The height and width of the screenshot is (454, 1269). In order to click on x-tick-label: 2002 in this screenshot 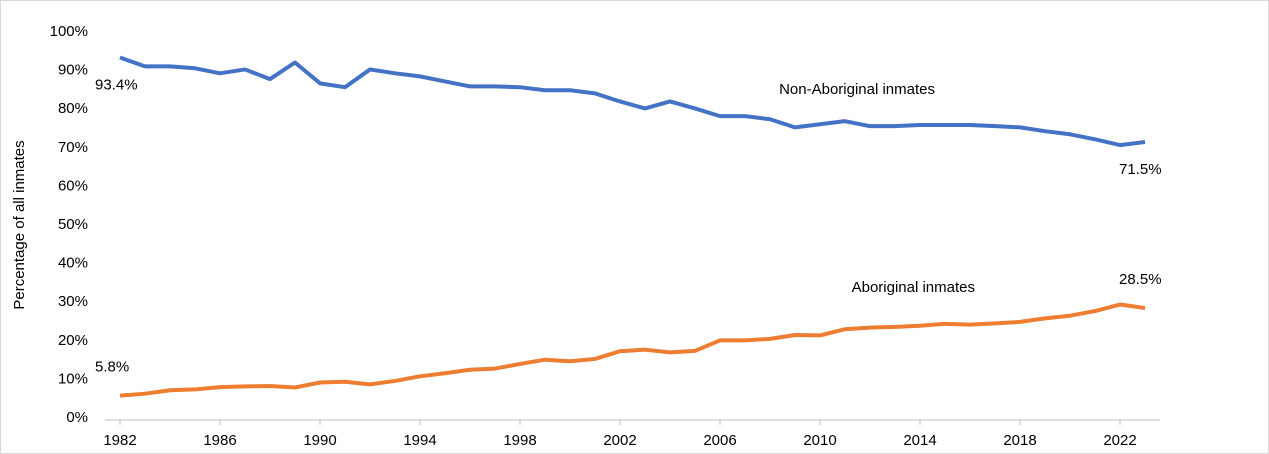, I will do `click(619, 440)`.